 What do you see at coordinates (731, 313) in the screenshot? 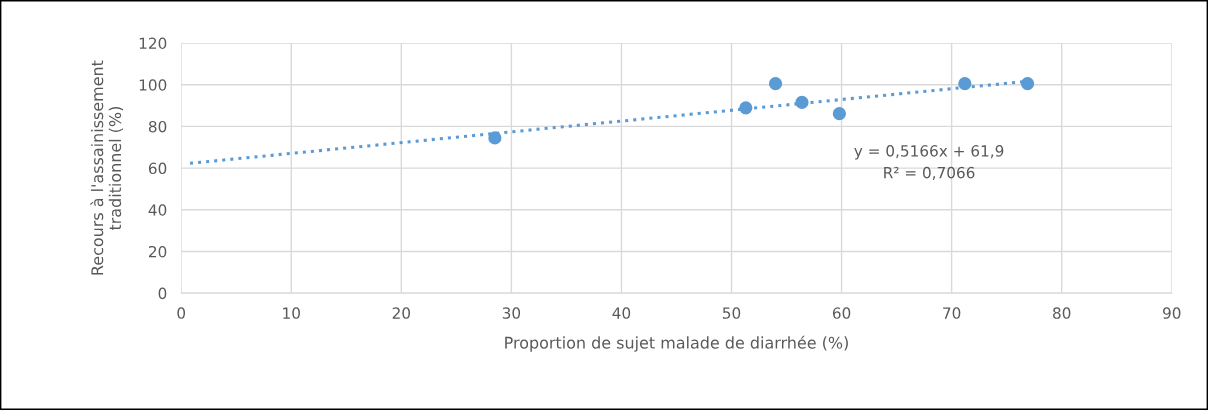
I see `x-tick-label: 50` at bounding box center [731, 313].